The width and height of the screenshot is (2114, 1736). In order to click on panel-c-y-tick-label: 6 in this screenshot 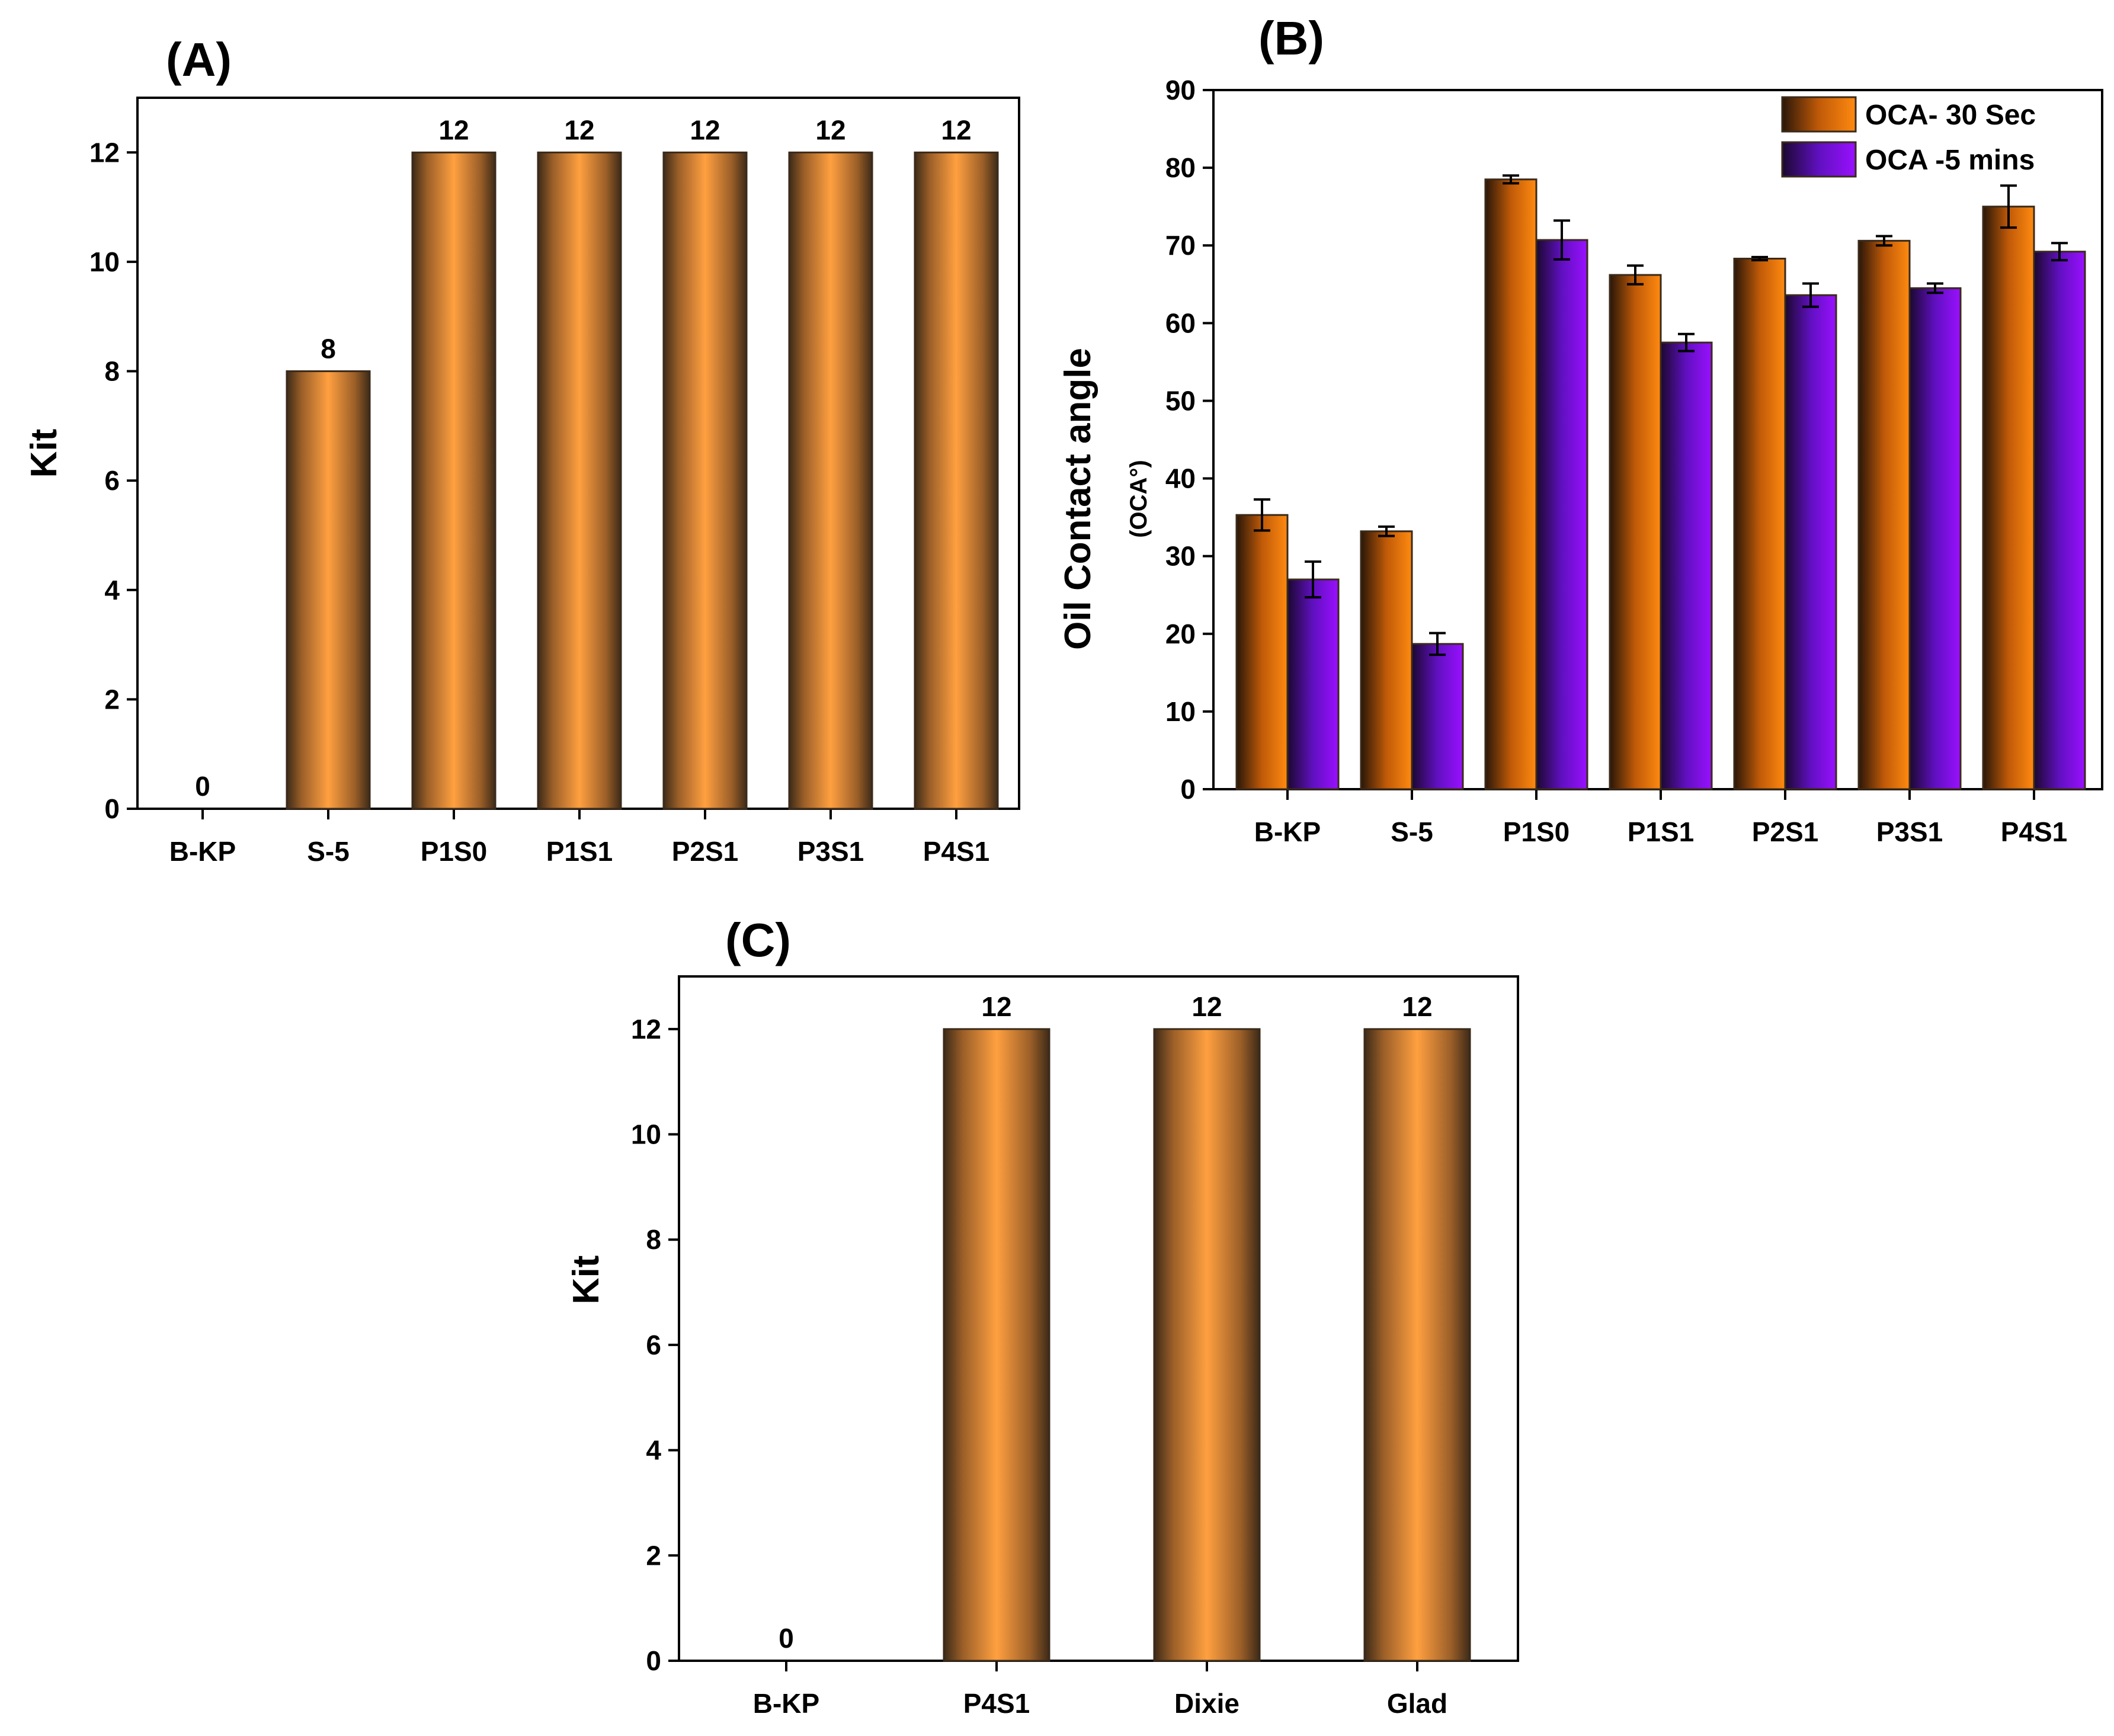, I will do `click(653, 1345)`.